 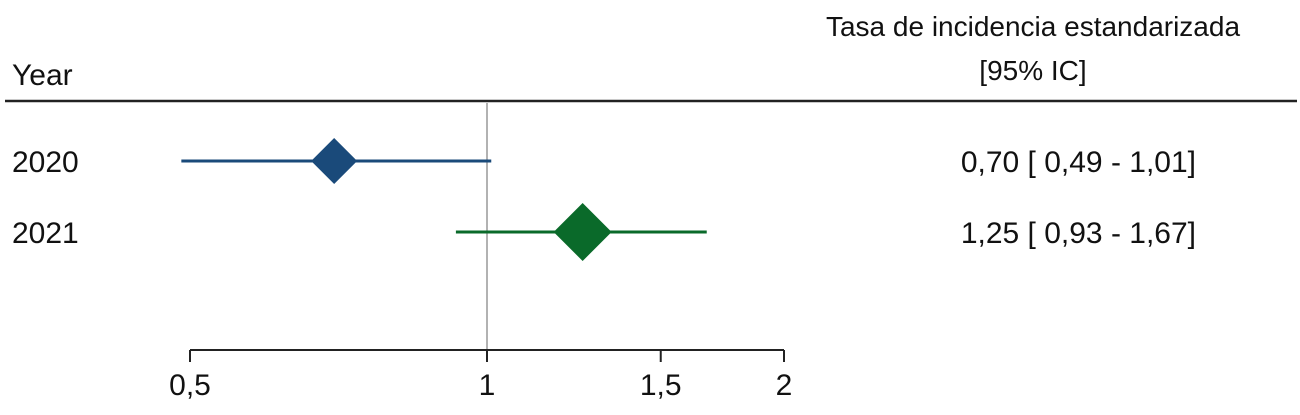 I want to click on row-header: Year, so click(x=42, y=75).